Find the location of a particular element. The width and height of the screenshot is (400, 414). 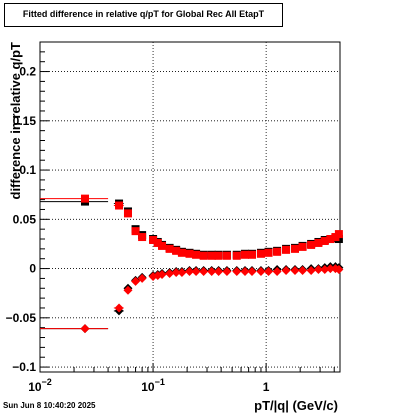

y-tick-label: 0.15 is located at coordinates (25, 121).